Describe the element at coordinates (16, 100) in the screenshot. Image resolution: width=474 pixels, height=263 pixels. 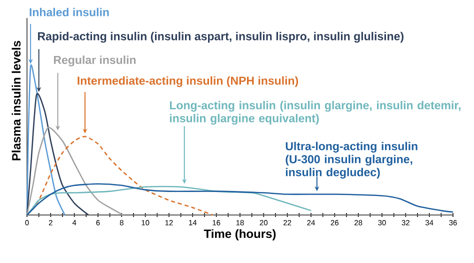
I see `y-axis-title: Plasma insulin levels` at that location.